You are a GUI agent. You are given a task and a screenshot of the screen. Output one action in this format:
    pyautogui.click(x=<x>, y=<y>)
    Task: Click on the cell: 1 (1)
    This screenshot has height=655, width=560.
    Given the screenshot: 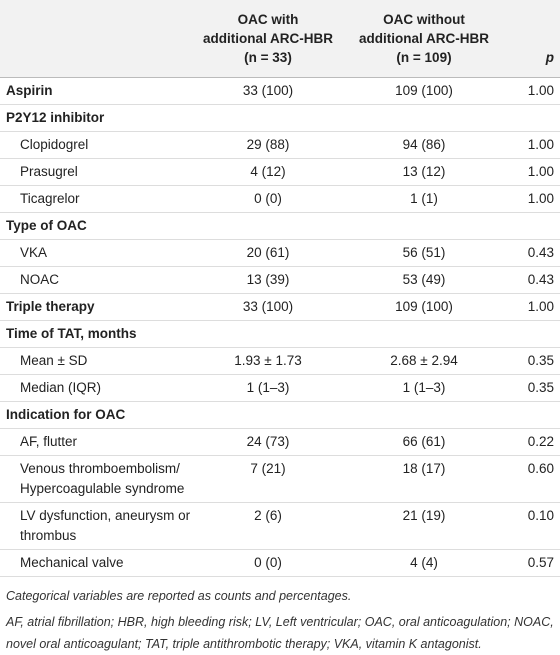 What is the action you would take?
    pyautogui.click(x=424, y=199)
    